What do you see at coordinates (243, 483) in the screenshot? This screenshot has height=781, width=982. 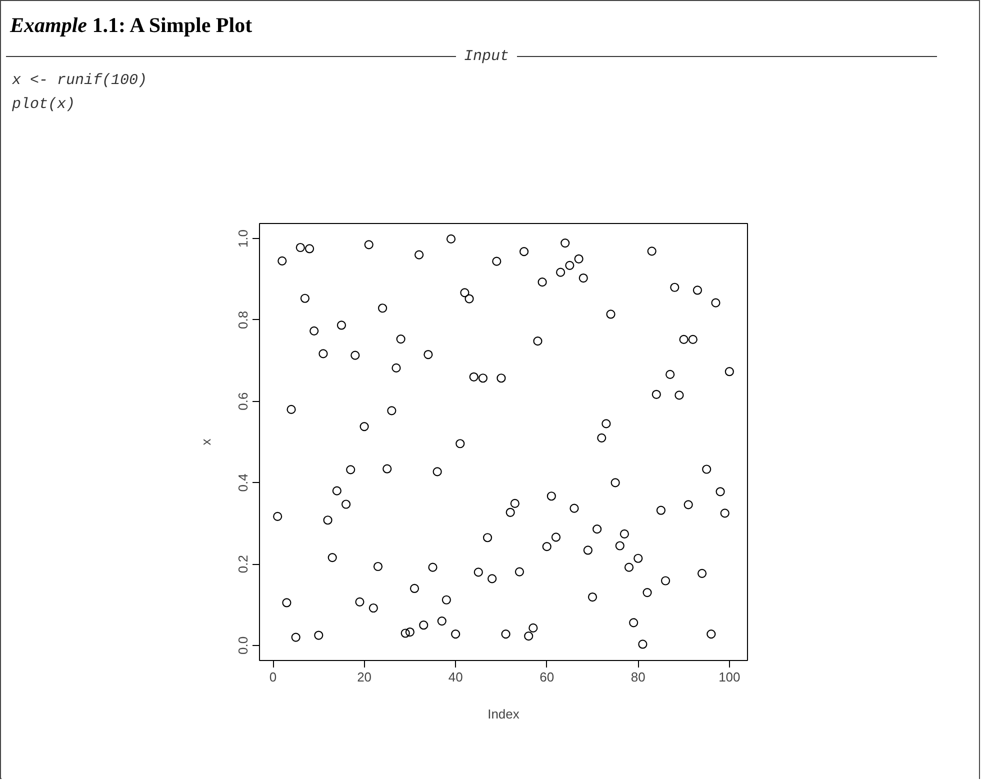 I see `y-tick-label: 0.4` at bounding box center [243, 483].